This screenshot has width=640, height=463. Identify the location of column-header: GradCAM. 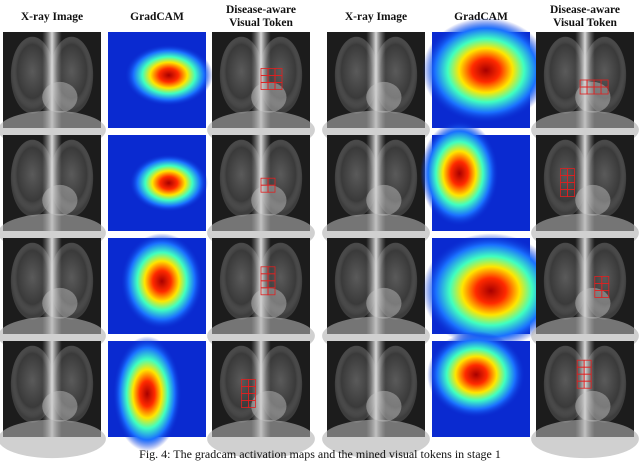
(157, 17).